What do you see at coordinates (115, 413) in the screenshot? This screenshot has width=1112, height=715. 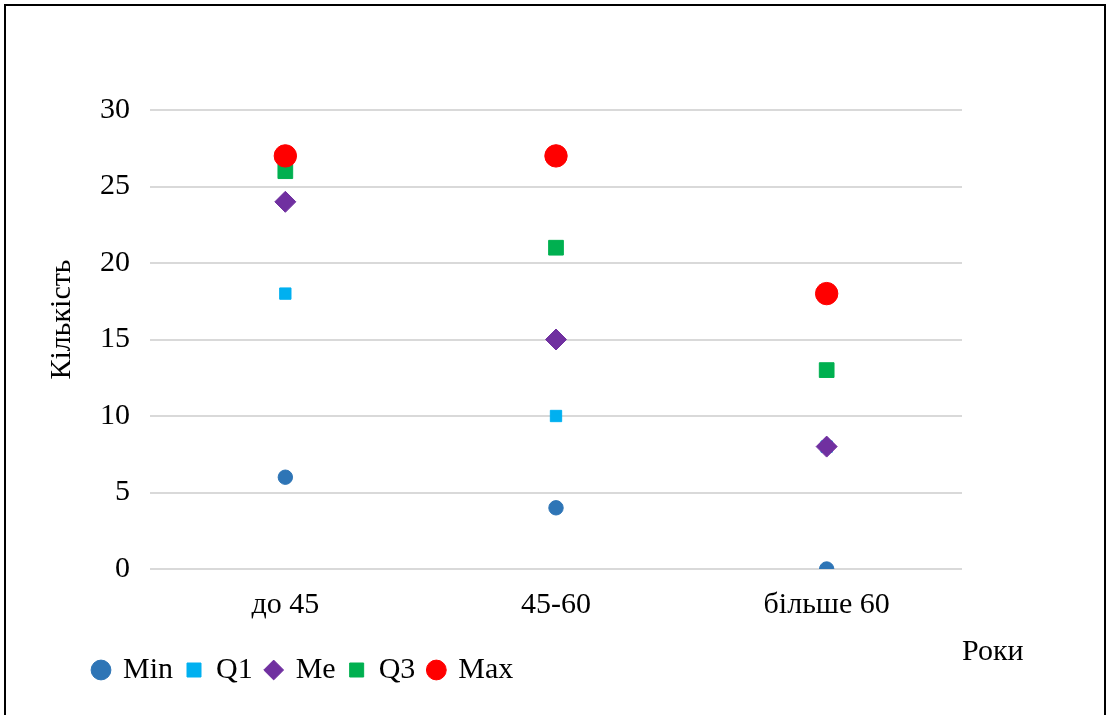 I see `y-tick-label: 10` at bounding box center [115, 413].